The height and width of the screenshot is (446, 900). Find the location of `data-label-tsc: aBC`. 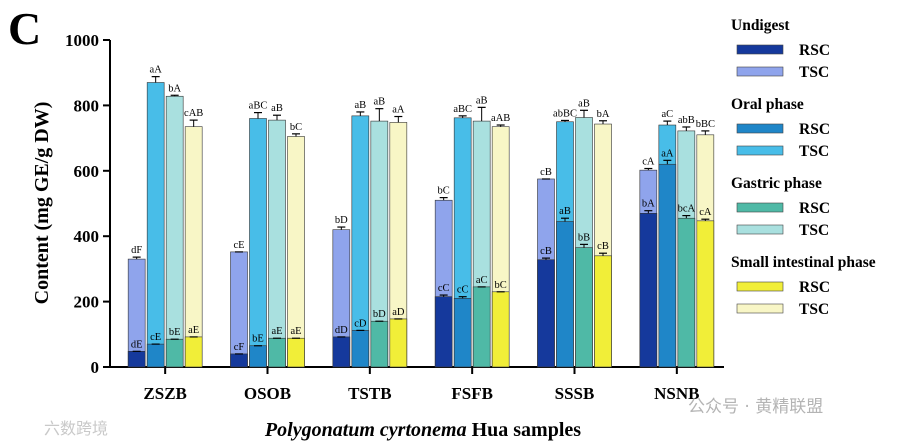

data-label-tsc: aBC is located at coordinates (462, 109).